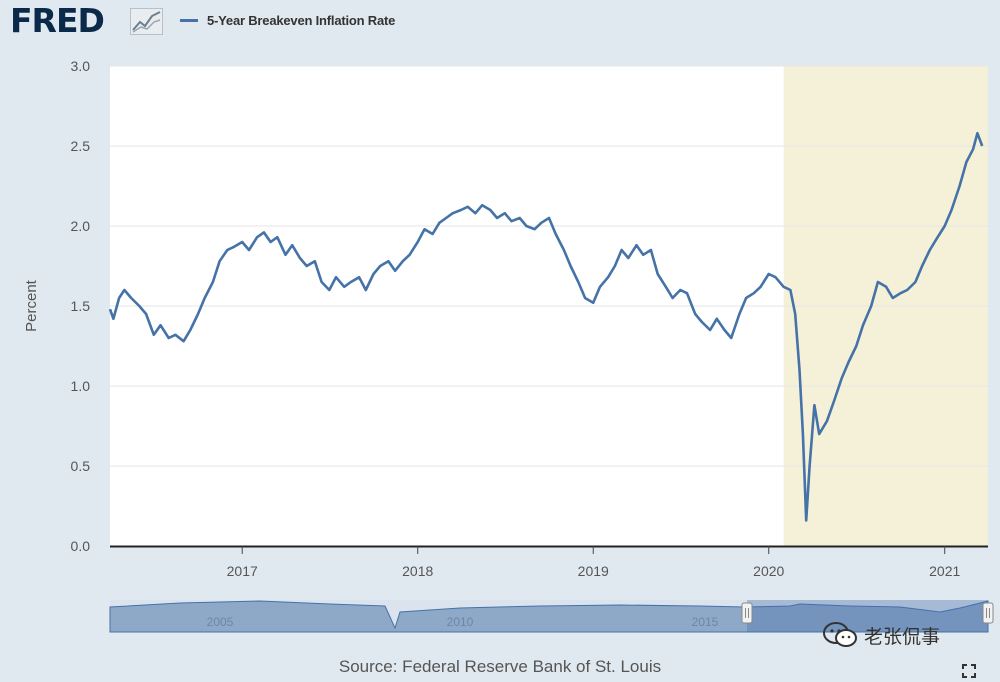 The height and width of the screenshot is (682, 1000). I want to click on navigator-handle-right, so click(988, 613).